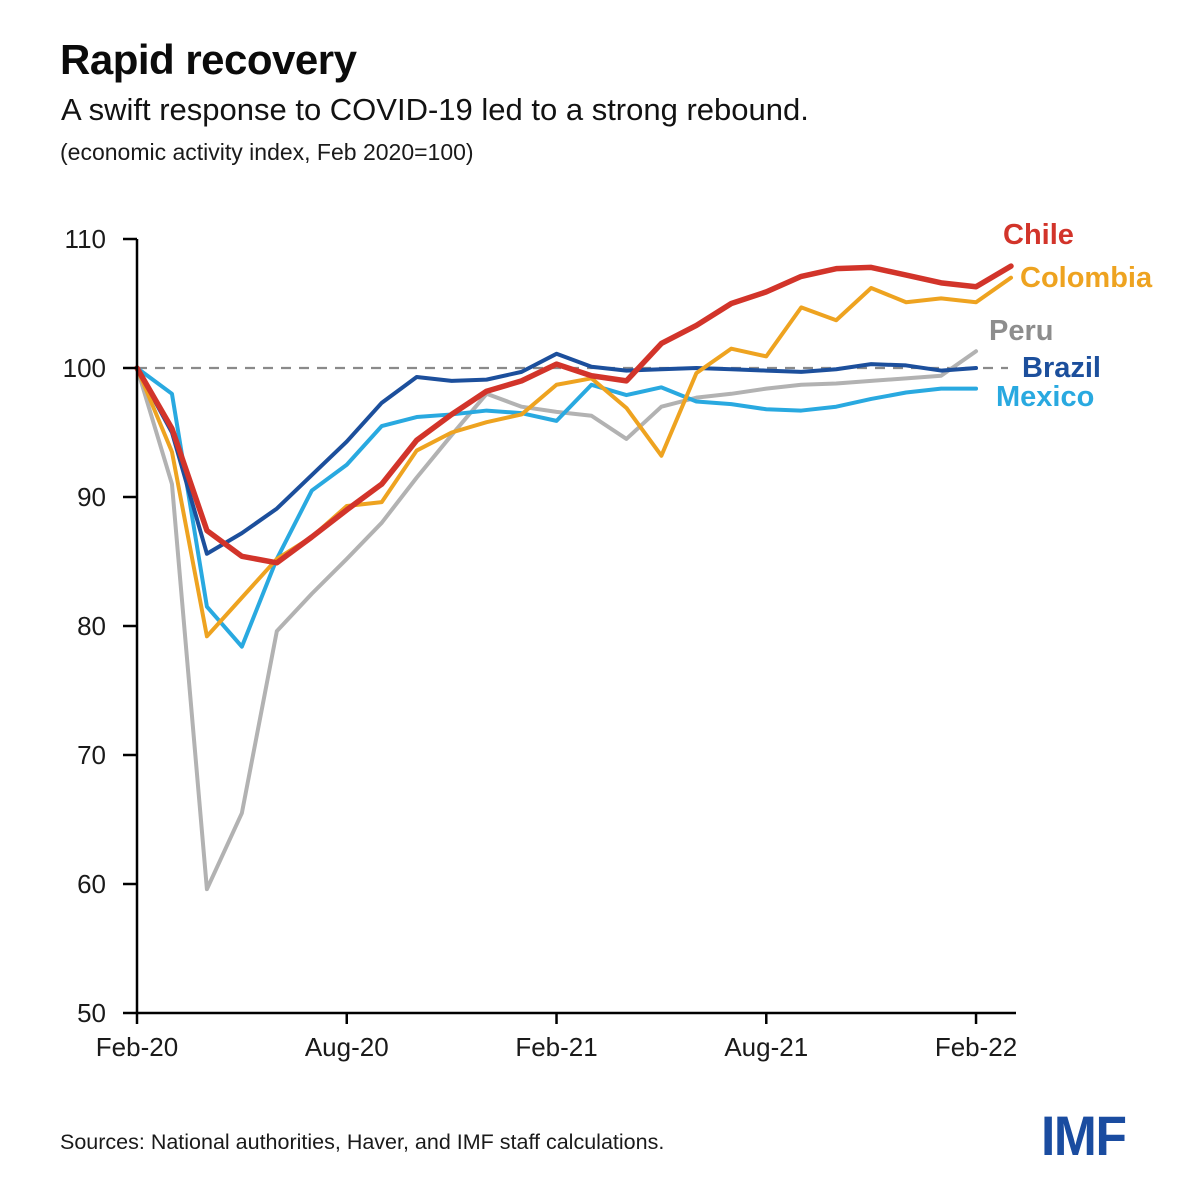 The height and width of the screenshot is (1200, 1200). Describe the element at coordinates (208, 59) in the screenshot. I see `page-title: Rapid recovery` at that location.